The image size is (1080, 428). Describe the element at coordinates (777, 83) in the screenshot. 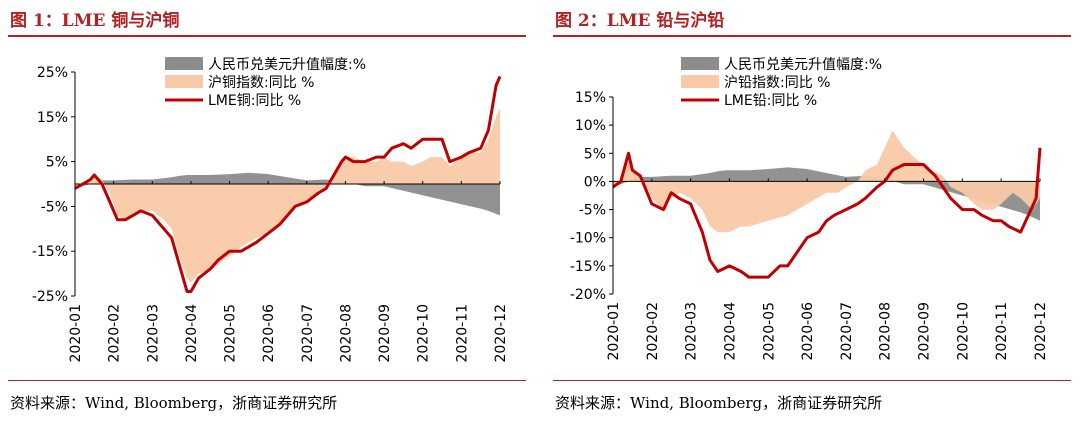

I see `legend-label-2: 沪铅指数:同比 %` at that location.